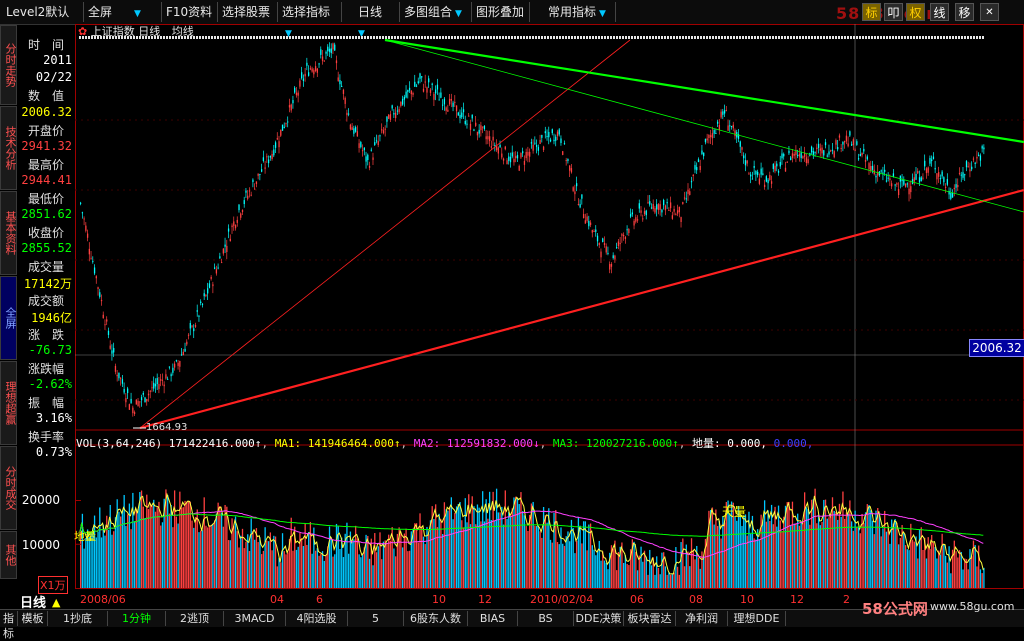 This screenshot has width=1024, height=641. What do you see at coordinates (436, 12) in the screenshot?
I see `menu-multi-chart: 多图组合 ▼` at bounding box center [436, 12].